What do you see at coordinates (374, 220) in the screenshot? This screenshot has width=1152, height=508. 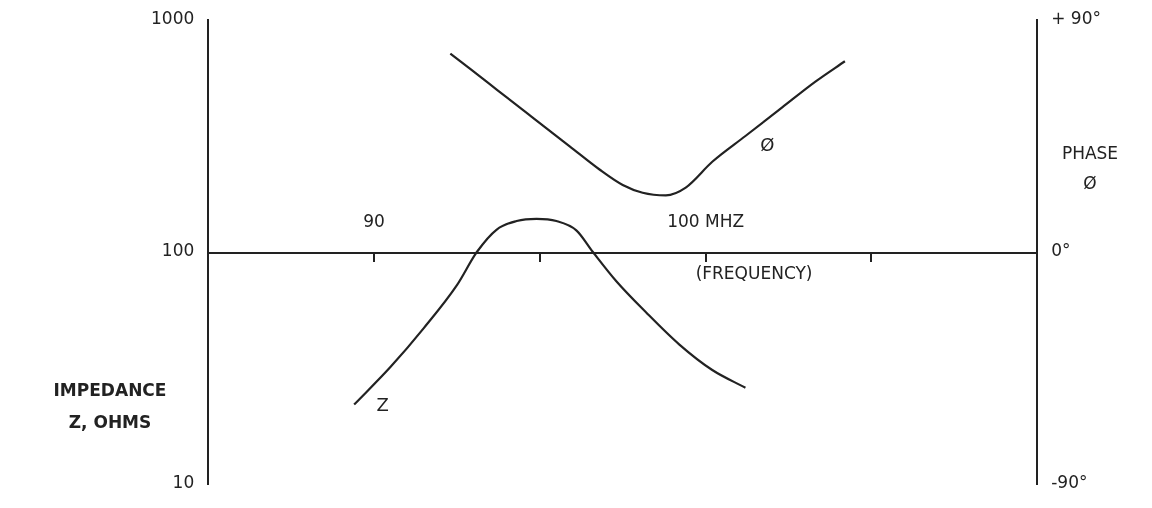 I see `x-tick-label: 90` at bounding box center [374, 220].